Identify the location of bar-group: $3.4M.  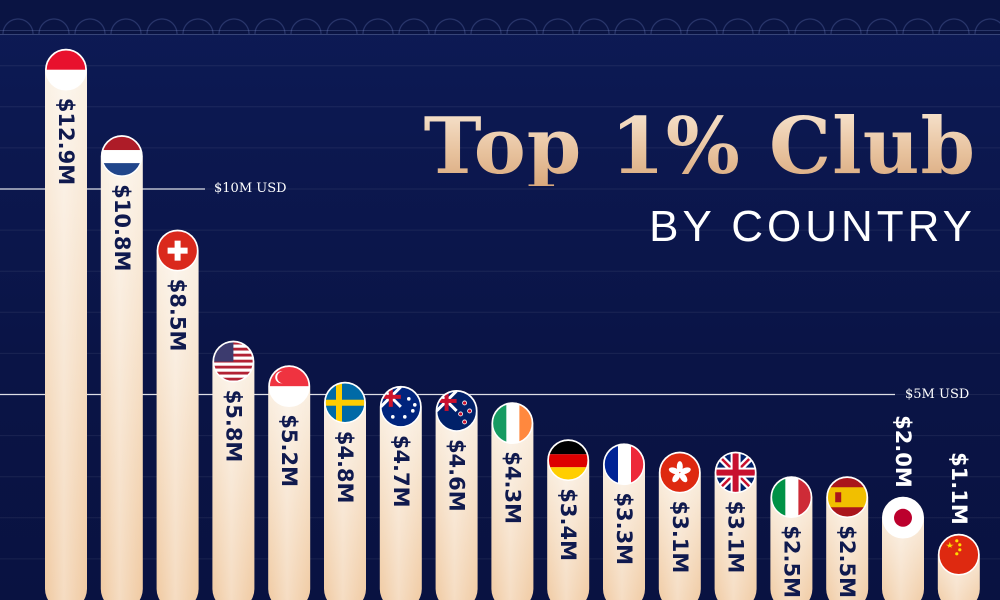
(568, 519).